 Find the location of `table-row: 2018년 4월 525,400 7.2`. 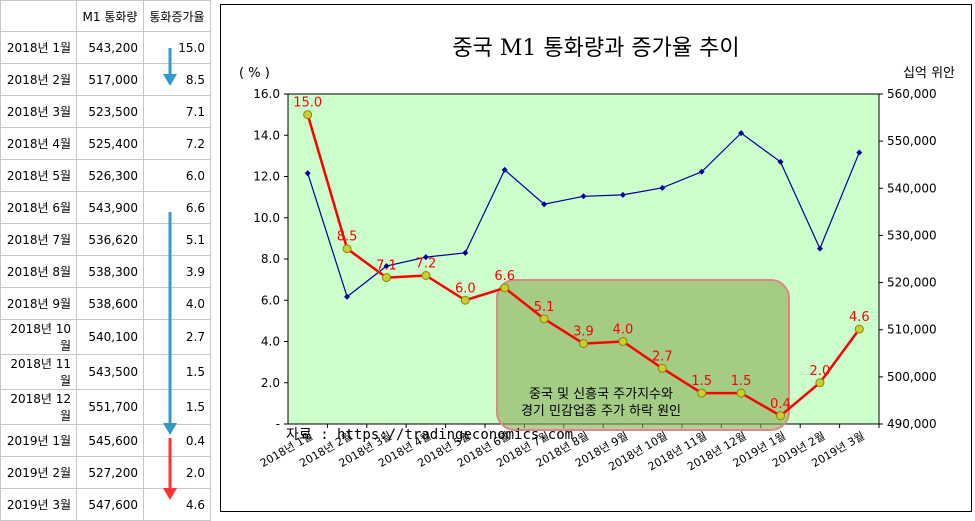

table-row: 2018년 4월 525,400 7.2 is located at coordinates (105, 143).